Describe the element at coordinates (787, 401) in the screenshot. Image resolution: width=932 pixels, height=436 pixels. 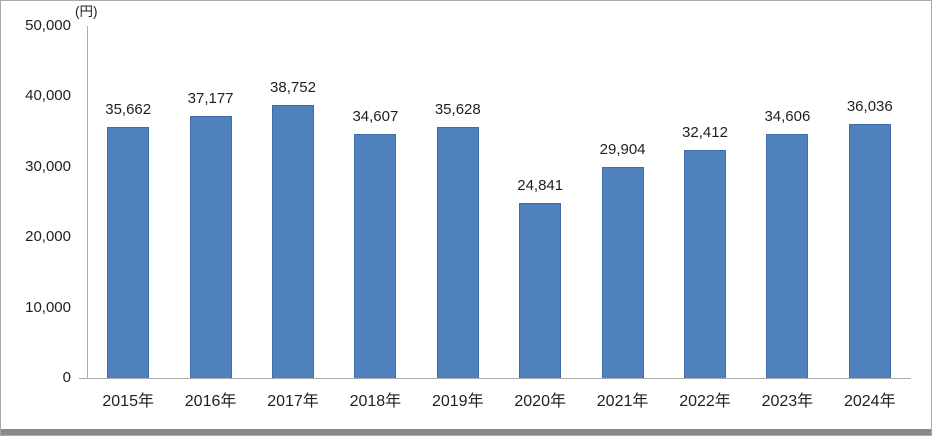
I see `x-category-label: 2023年` at that location.